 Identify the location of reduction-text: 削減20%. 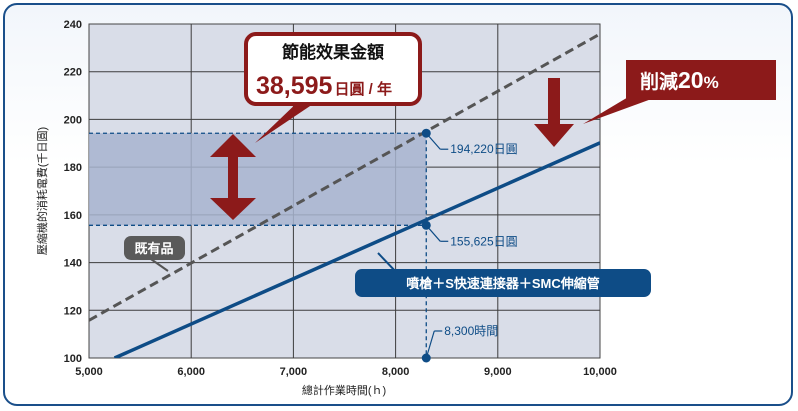
(679, 80).